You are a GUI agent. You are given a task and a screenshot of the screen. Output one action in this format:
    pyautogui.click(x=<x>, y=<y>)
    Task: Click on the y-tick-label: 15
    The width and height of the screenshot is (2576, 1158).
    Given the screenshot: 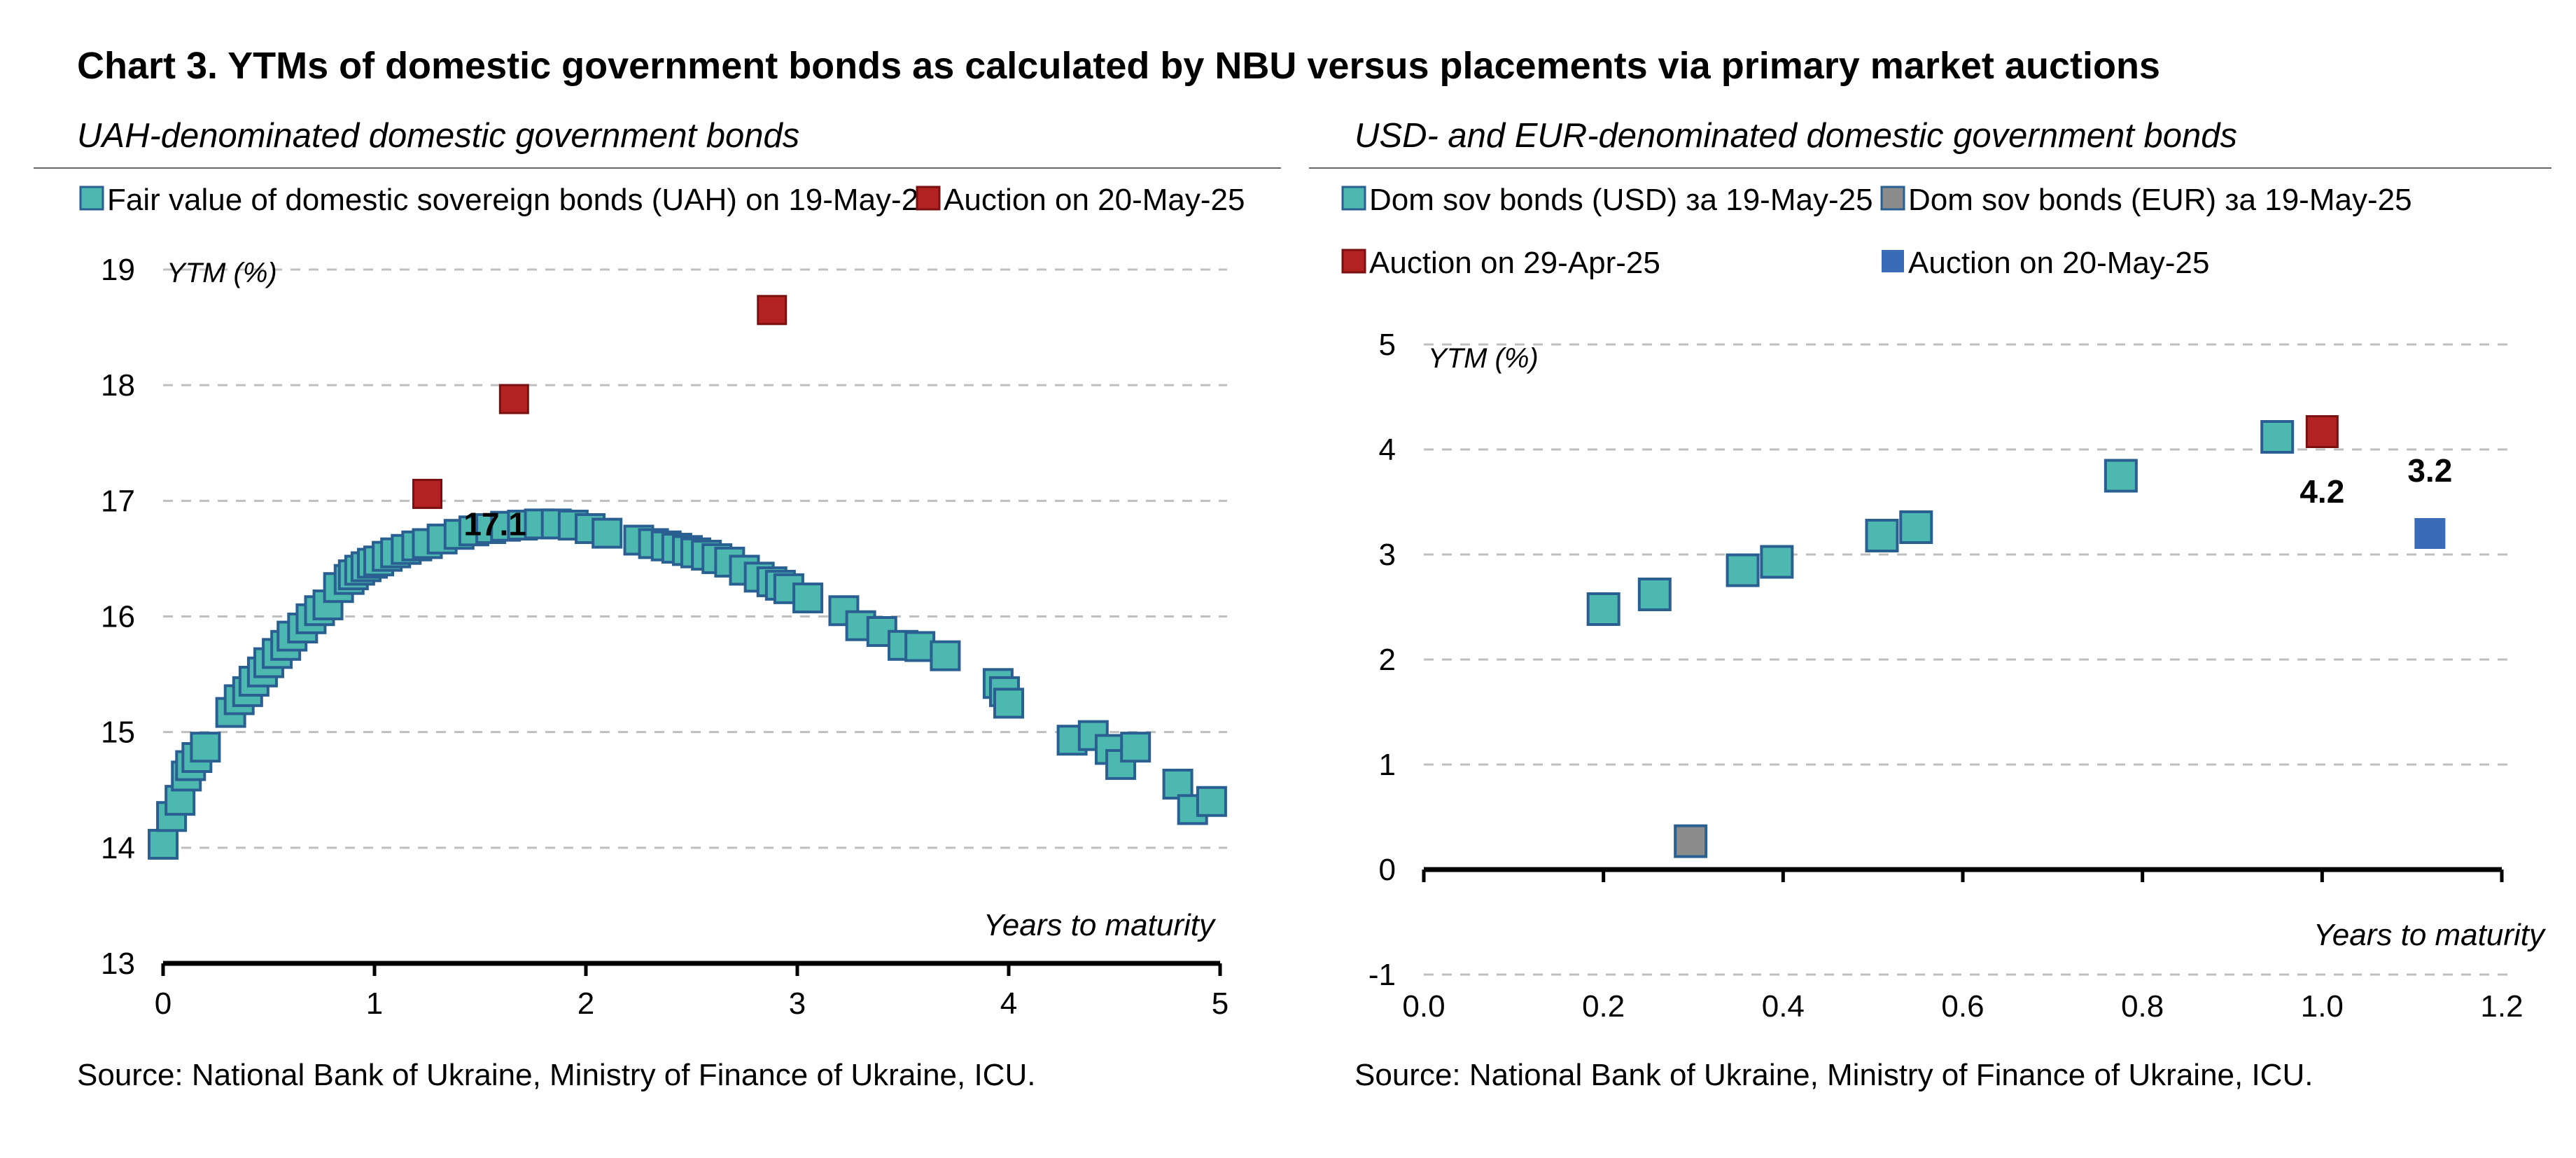 What is the action you would take?
    pyautogui.click(x=118, y=733)
    